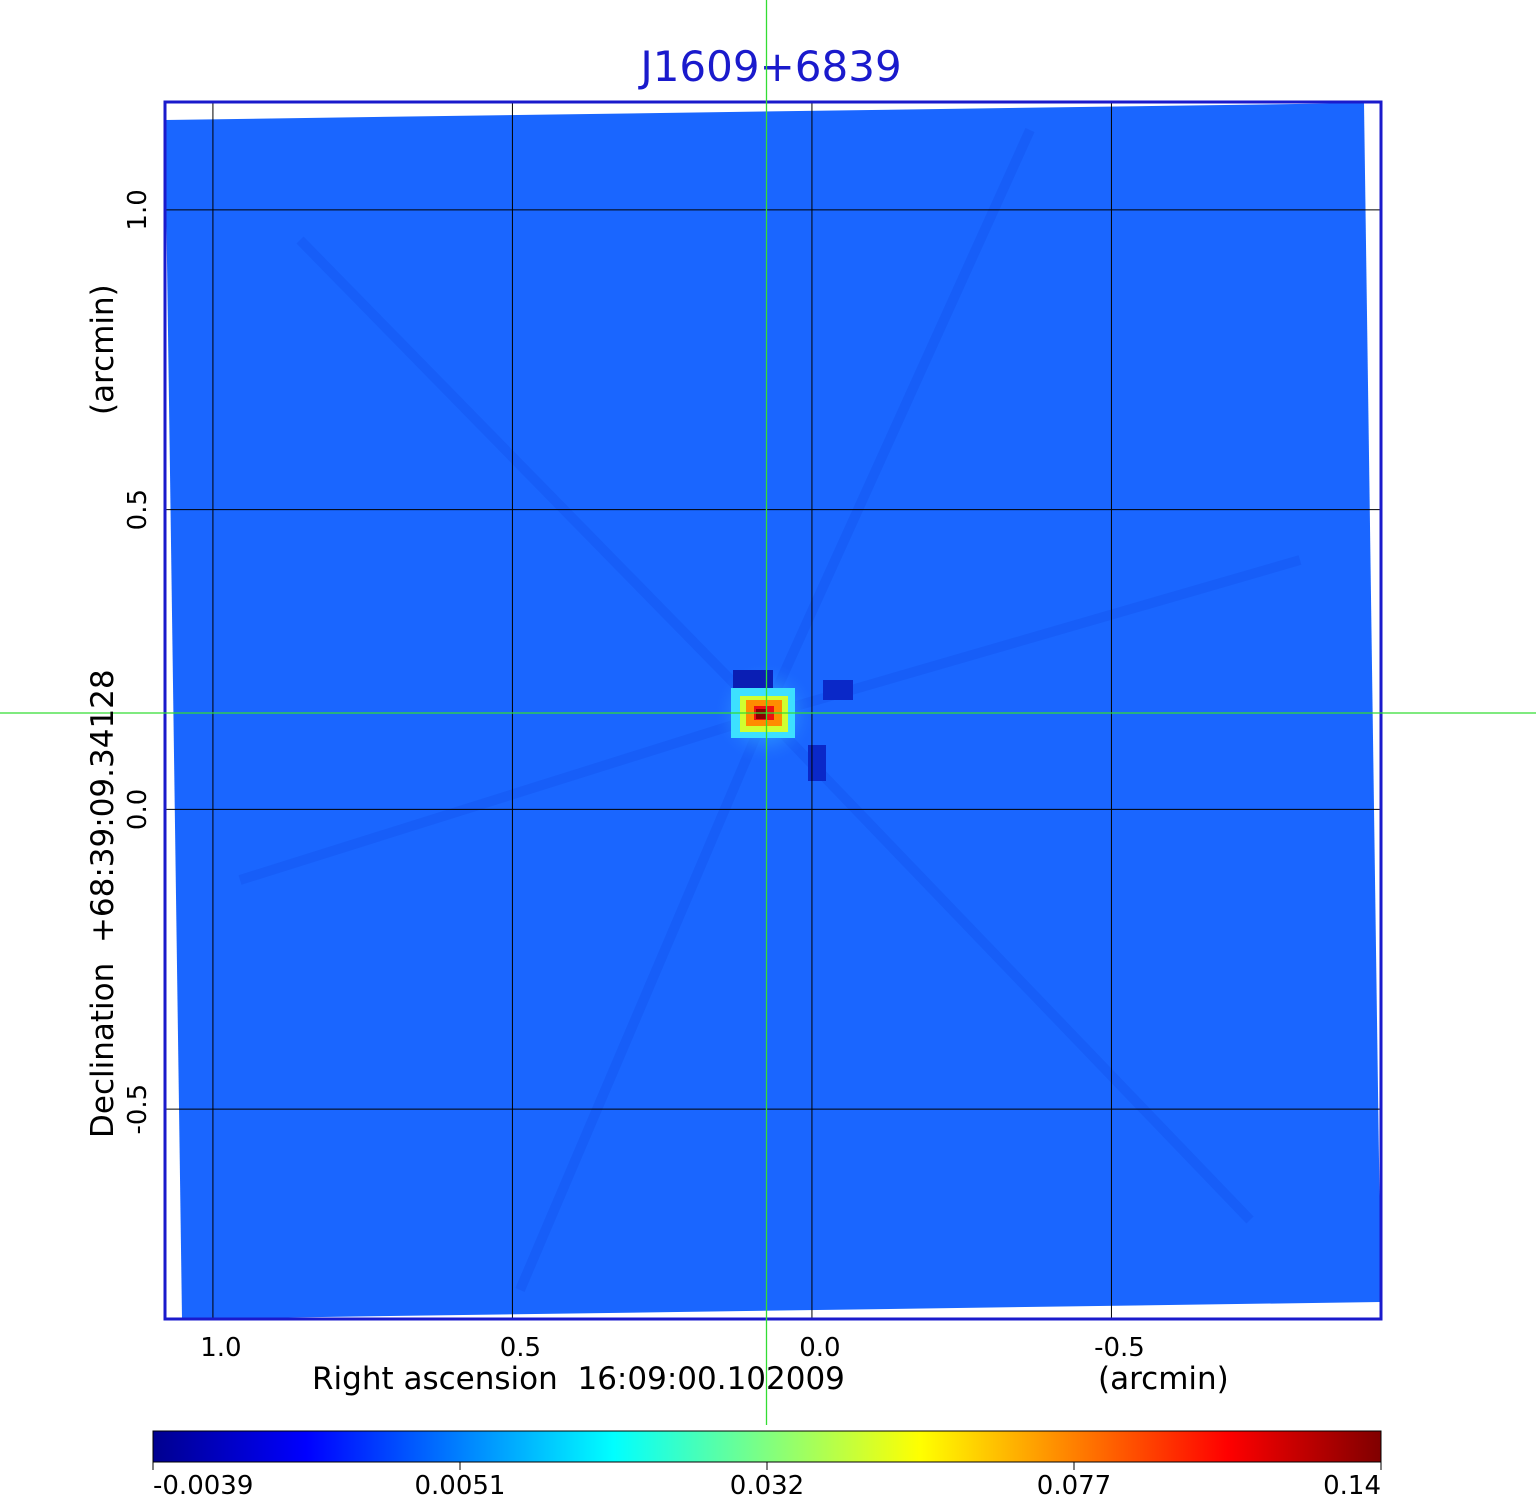 Image resolution: width=1536 pixels, height=1500 pixels. What do you see at coordinates (460, 1485) in the screenshot?
I see `colorbar-tick-label: 0.0051` at bounding box center [460, 1485].